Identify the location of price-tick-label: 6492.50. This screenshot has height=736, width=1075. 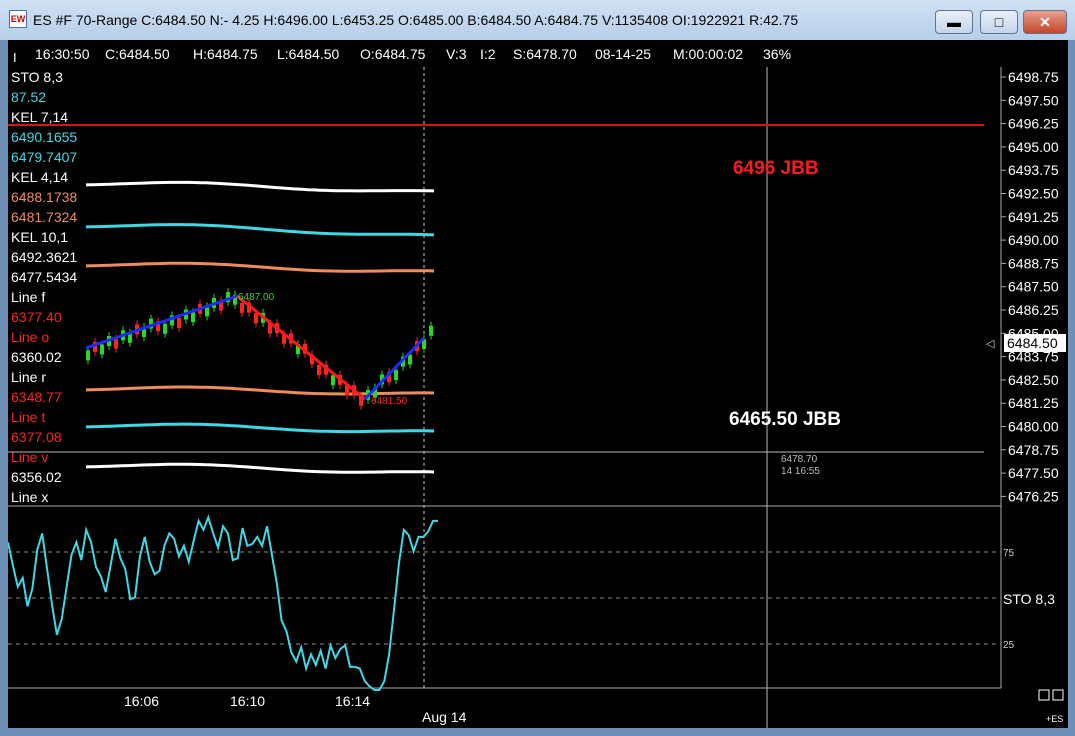
(1033, 194).